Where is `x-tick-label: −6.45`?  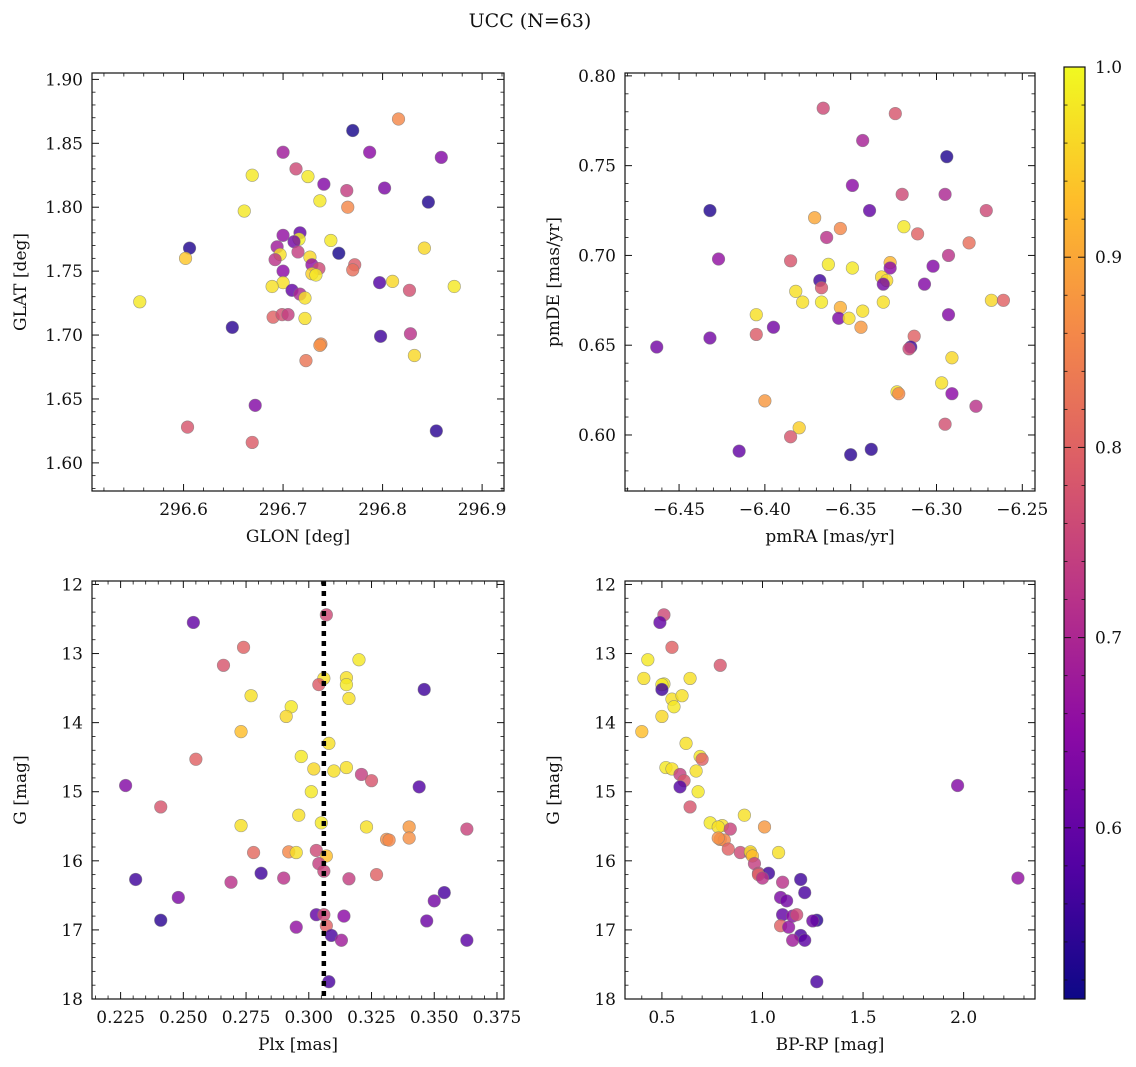
x-tick-label: −6.45 is located at coordinates (679, 510).